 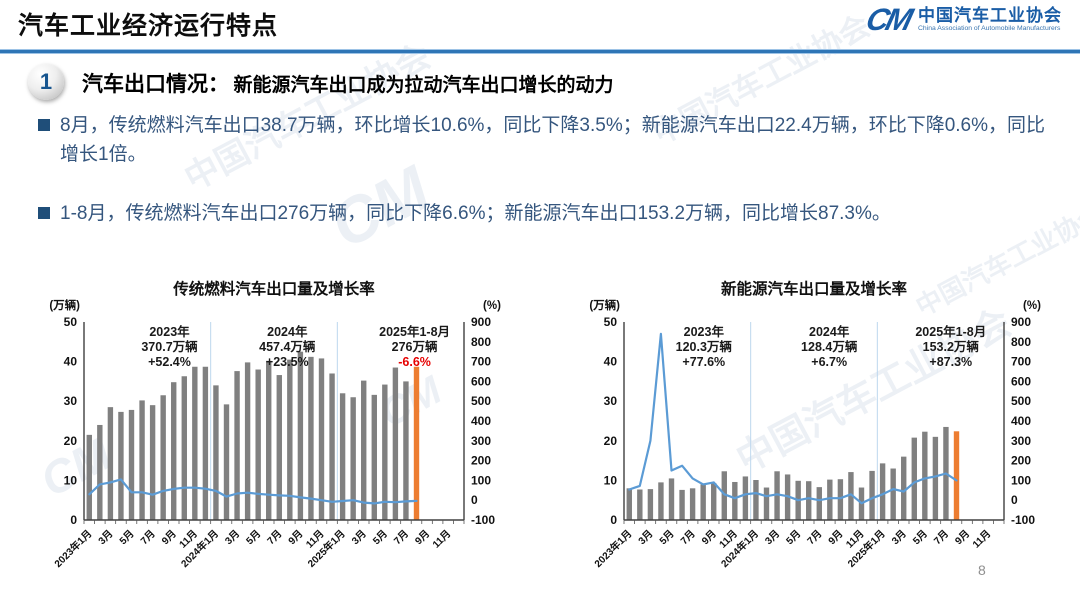 I want to click on svg-text: +87.3%, so click(x=950, y=362).